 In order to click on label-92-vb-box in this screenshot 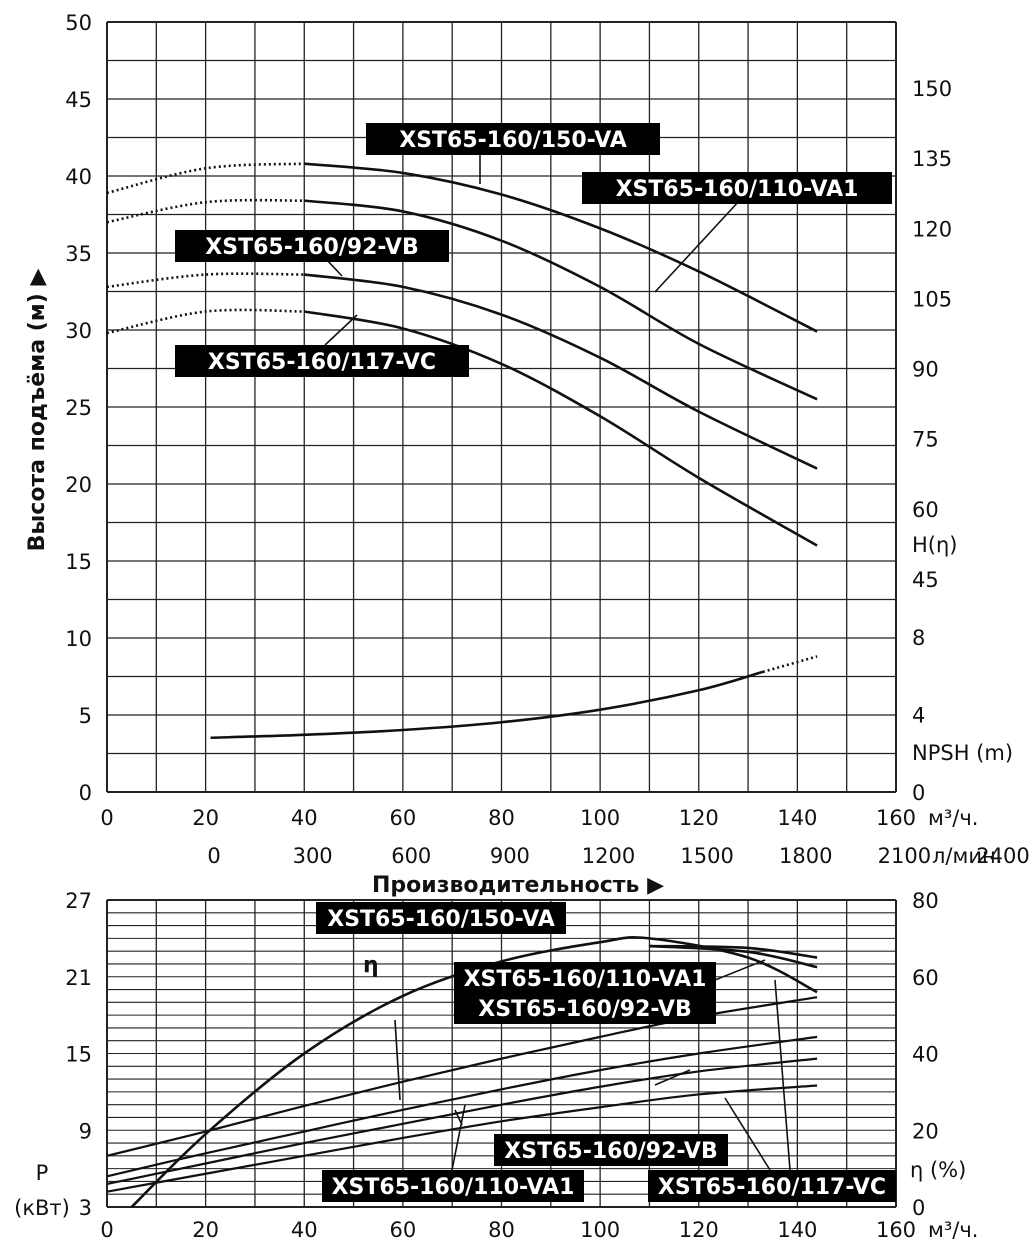, I will do `click(312, 246)`.